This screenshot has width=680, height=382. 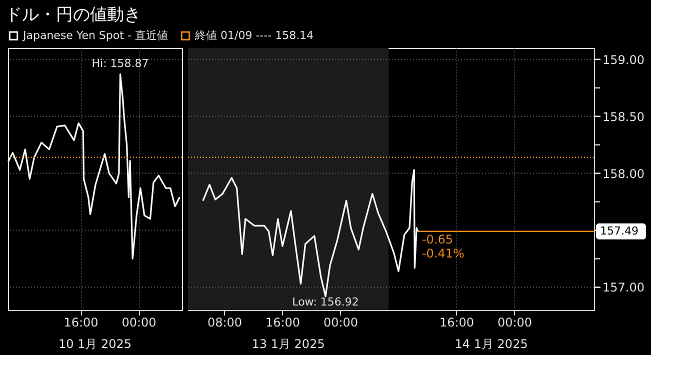 I want to click on annotation: Hi: 158.87, so click(x=120, y=63).